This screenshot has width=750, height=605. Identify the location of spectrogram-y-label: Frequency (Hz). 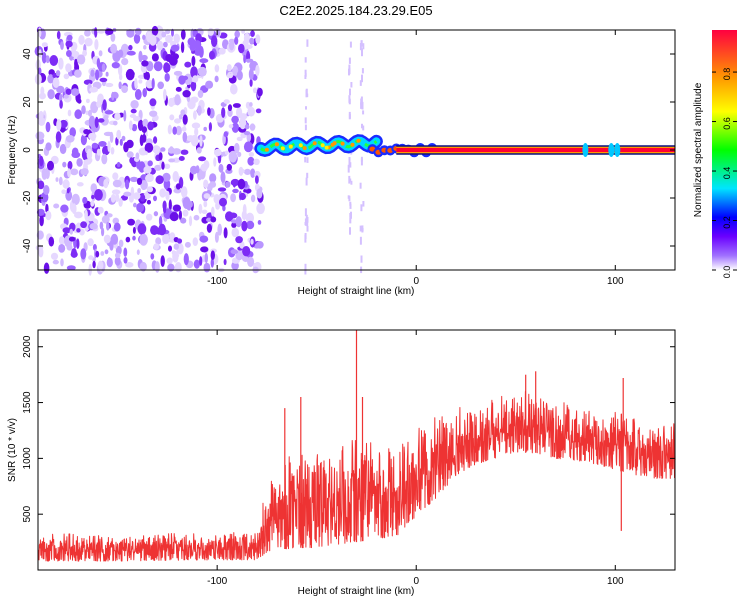
(12, 150).